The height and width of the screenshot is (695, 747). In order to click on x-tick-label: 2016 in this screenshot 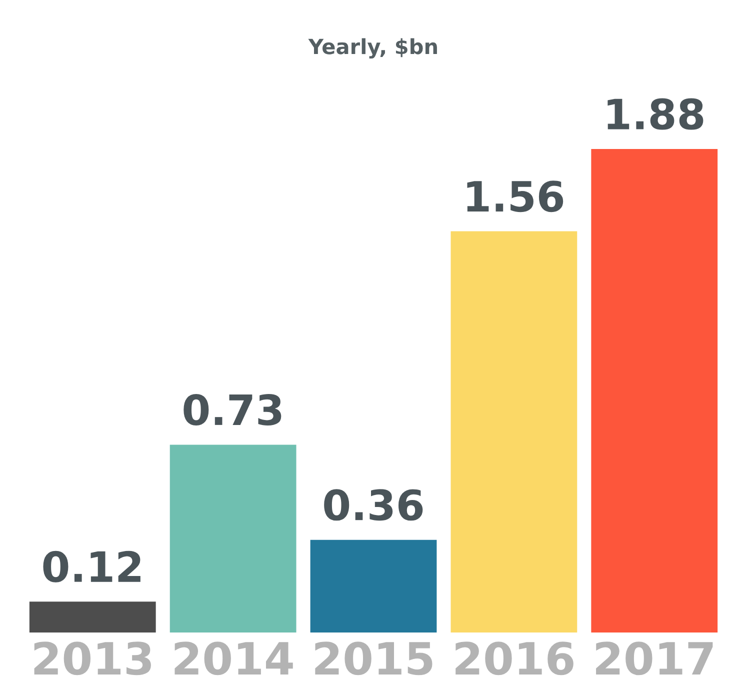, I will do `click(515, 659)`.